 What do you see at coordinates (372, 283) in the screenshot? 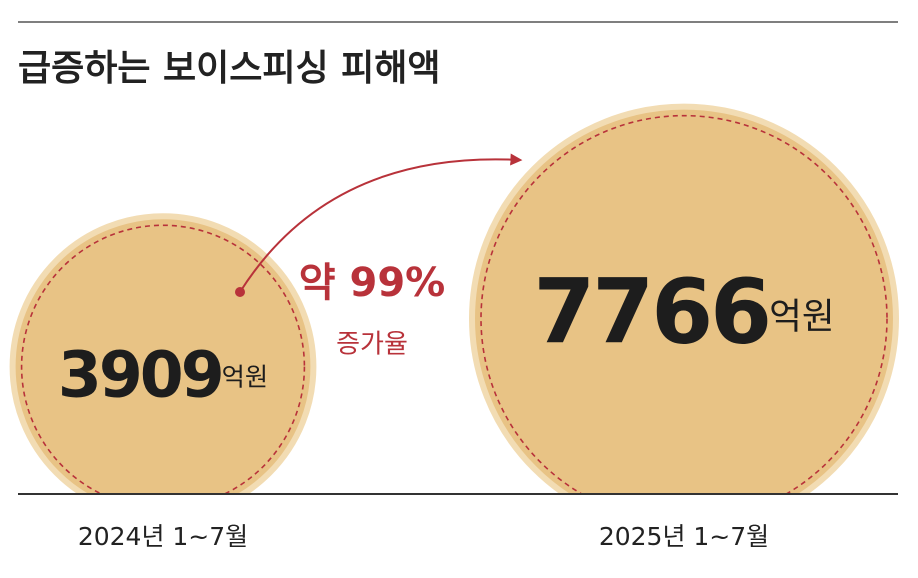
I see `annotation: 약 99%` at bounding box center [372, 283].